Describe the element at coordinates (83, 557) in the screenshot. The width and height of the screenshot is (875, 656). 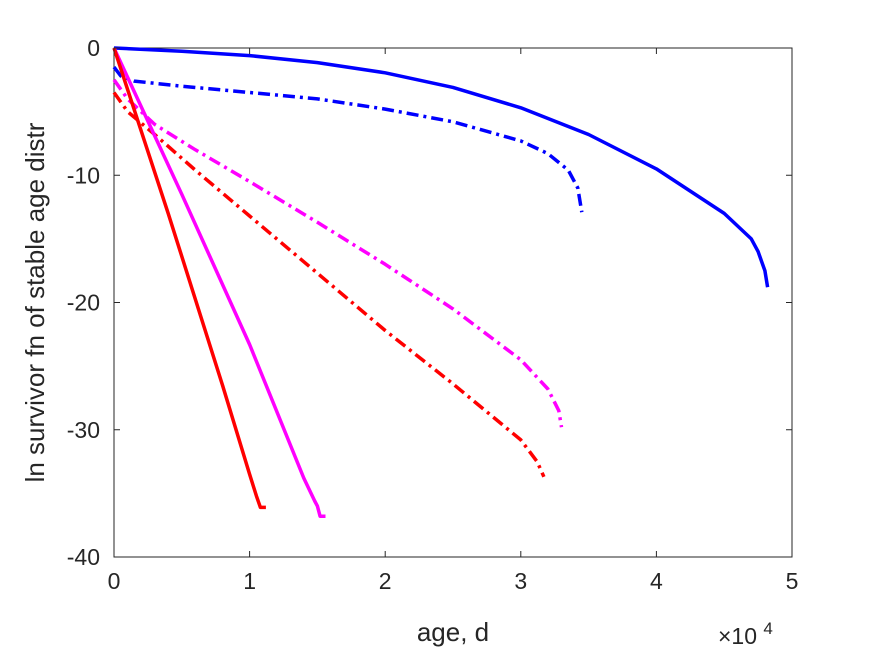
I see `y-tick-label-neg40: -40` at that location.